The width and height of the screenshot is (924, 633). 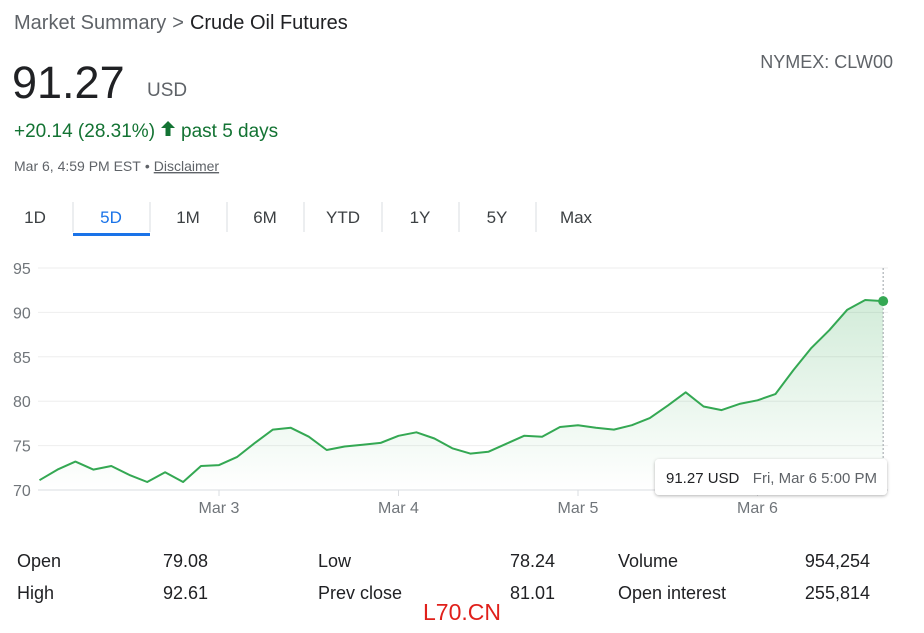 I want to click on stat-label: Volume, so click(x=648, y=561).